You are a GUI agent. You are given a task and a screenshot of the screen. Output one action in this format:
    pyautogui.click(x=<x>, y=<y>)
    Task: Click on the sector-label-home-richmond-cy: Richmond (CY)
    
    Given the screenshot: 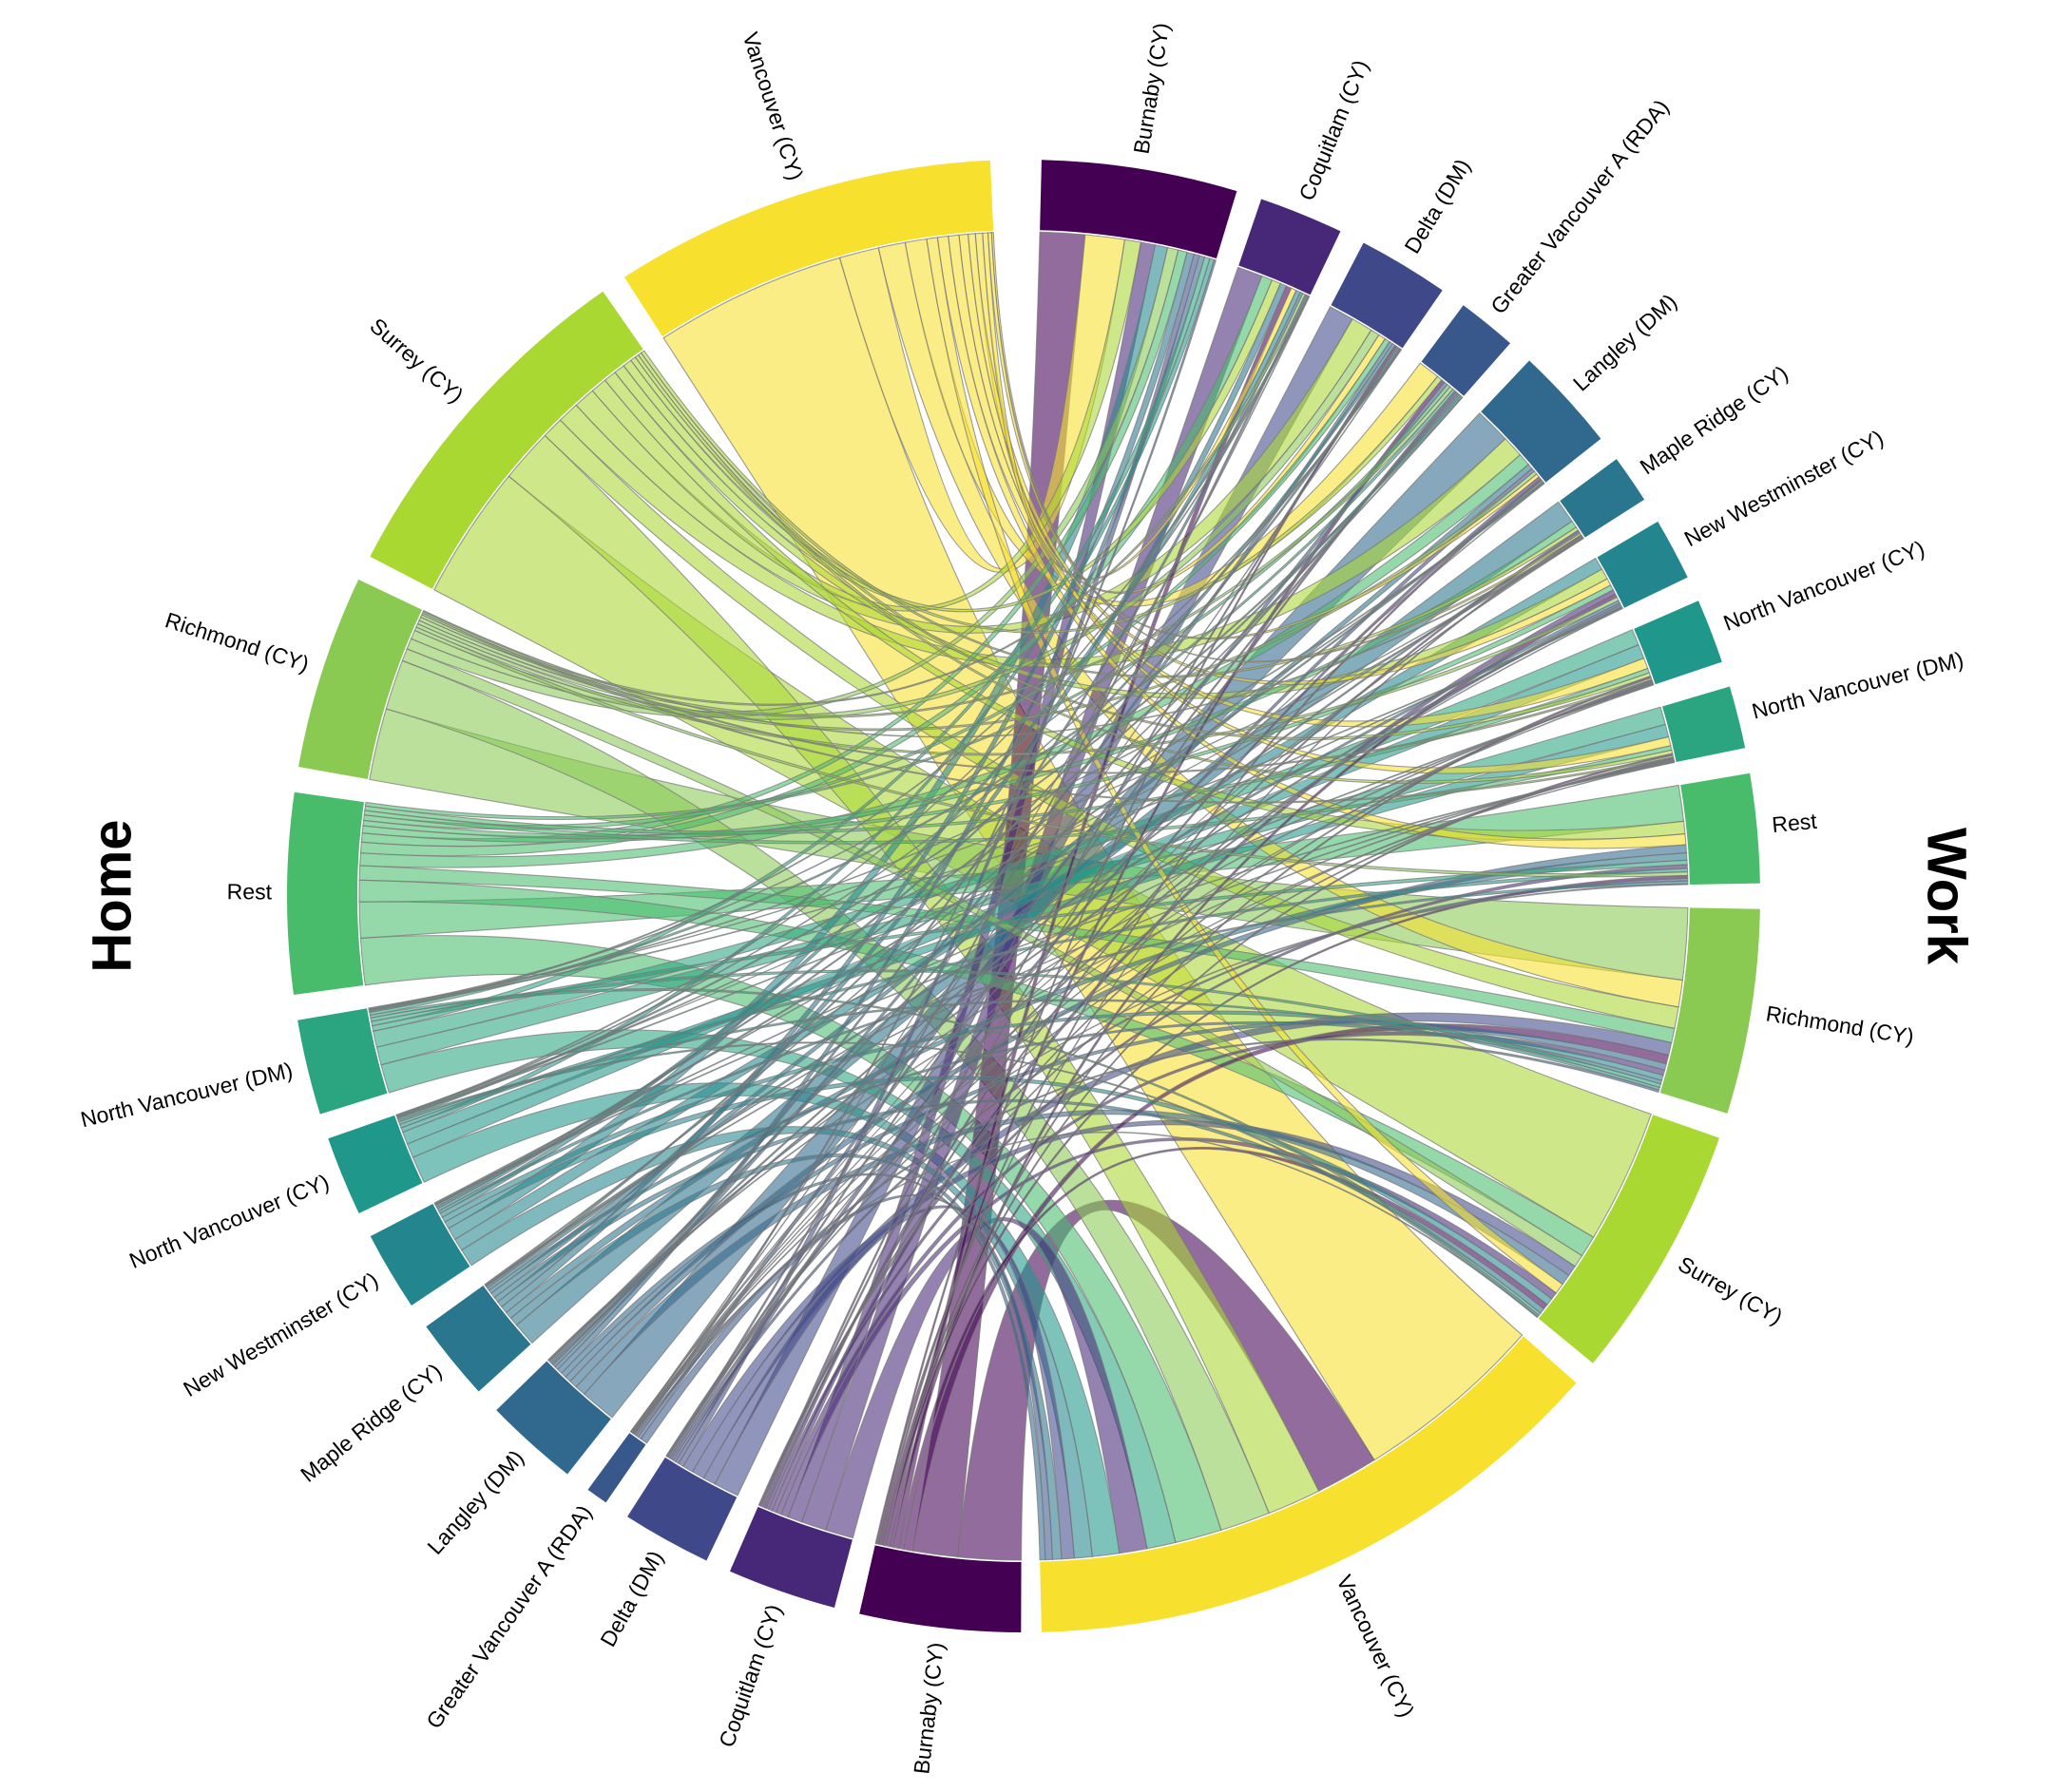 What is the action you would take?
    pyautogui.click(x=238, y=642)
    